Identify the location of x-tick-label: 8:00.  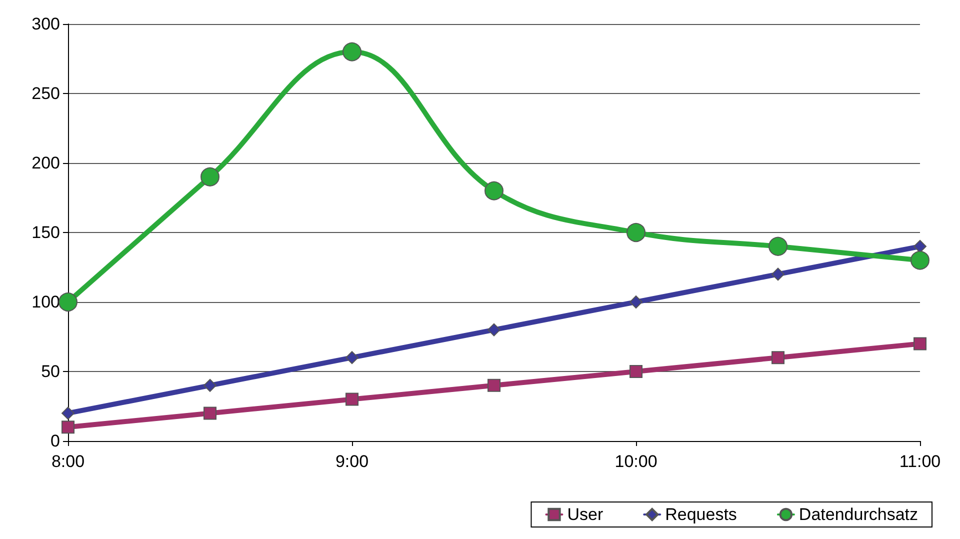
(68, 461).